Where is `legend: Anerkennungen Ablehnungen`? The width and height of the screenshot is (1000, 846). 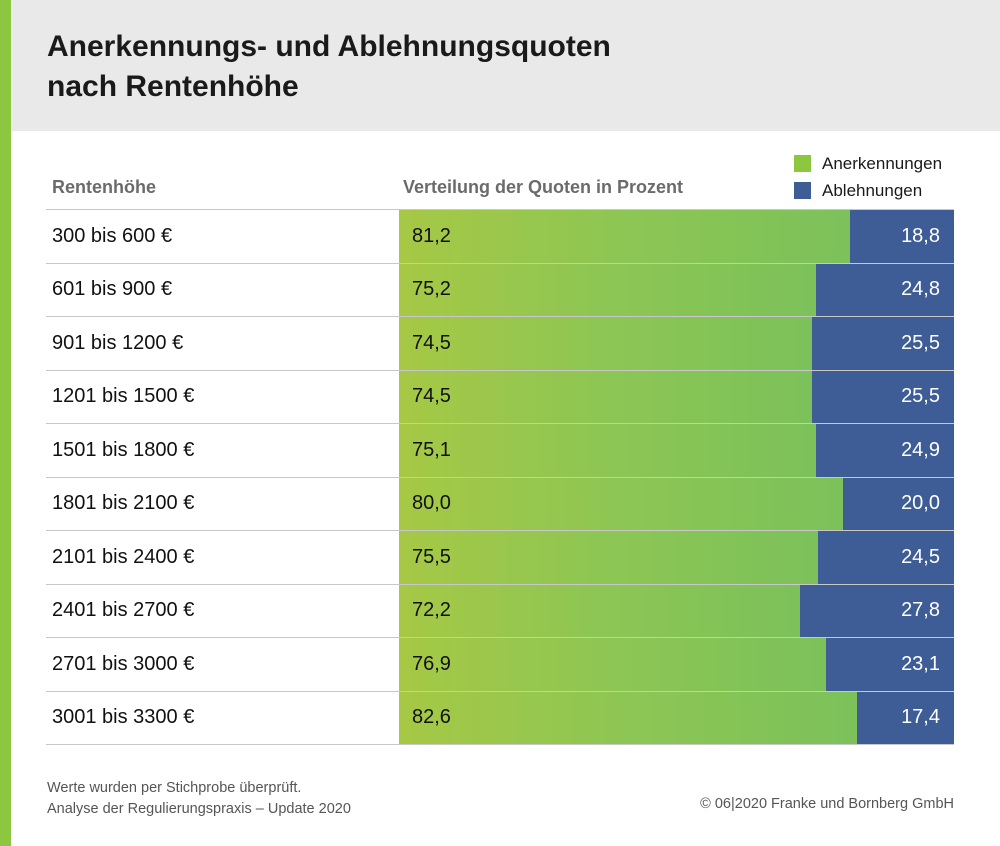 legend: Anerkennungen Ablehnungen is located at coordinates (868, 177).